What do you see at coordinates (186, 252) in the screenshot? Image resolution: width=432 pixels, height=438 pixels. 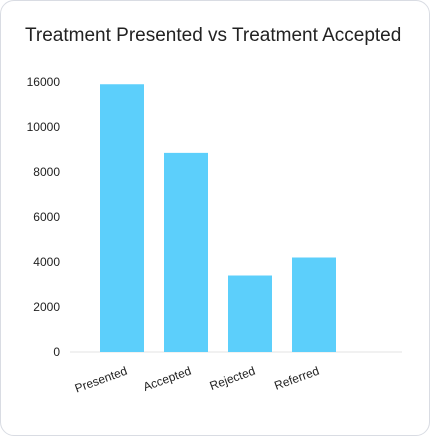 I see `bar-accepted` at bounding box center [186, 252].